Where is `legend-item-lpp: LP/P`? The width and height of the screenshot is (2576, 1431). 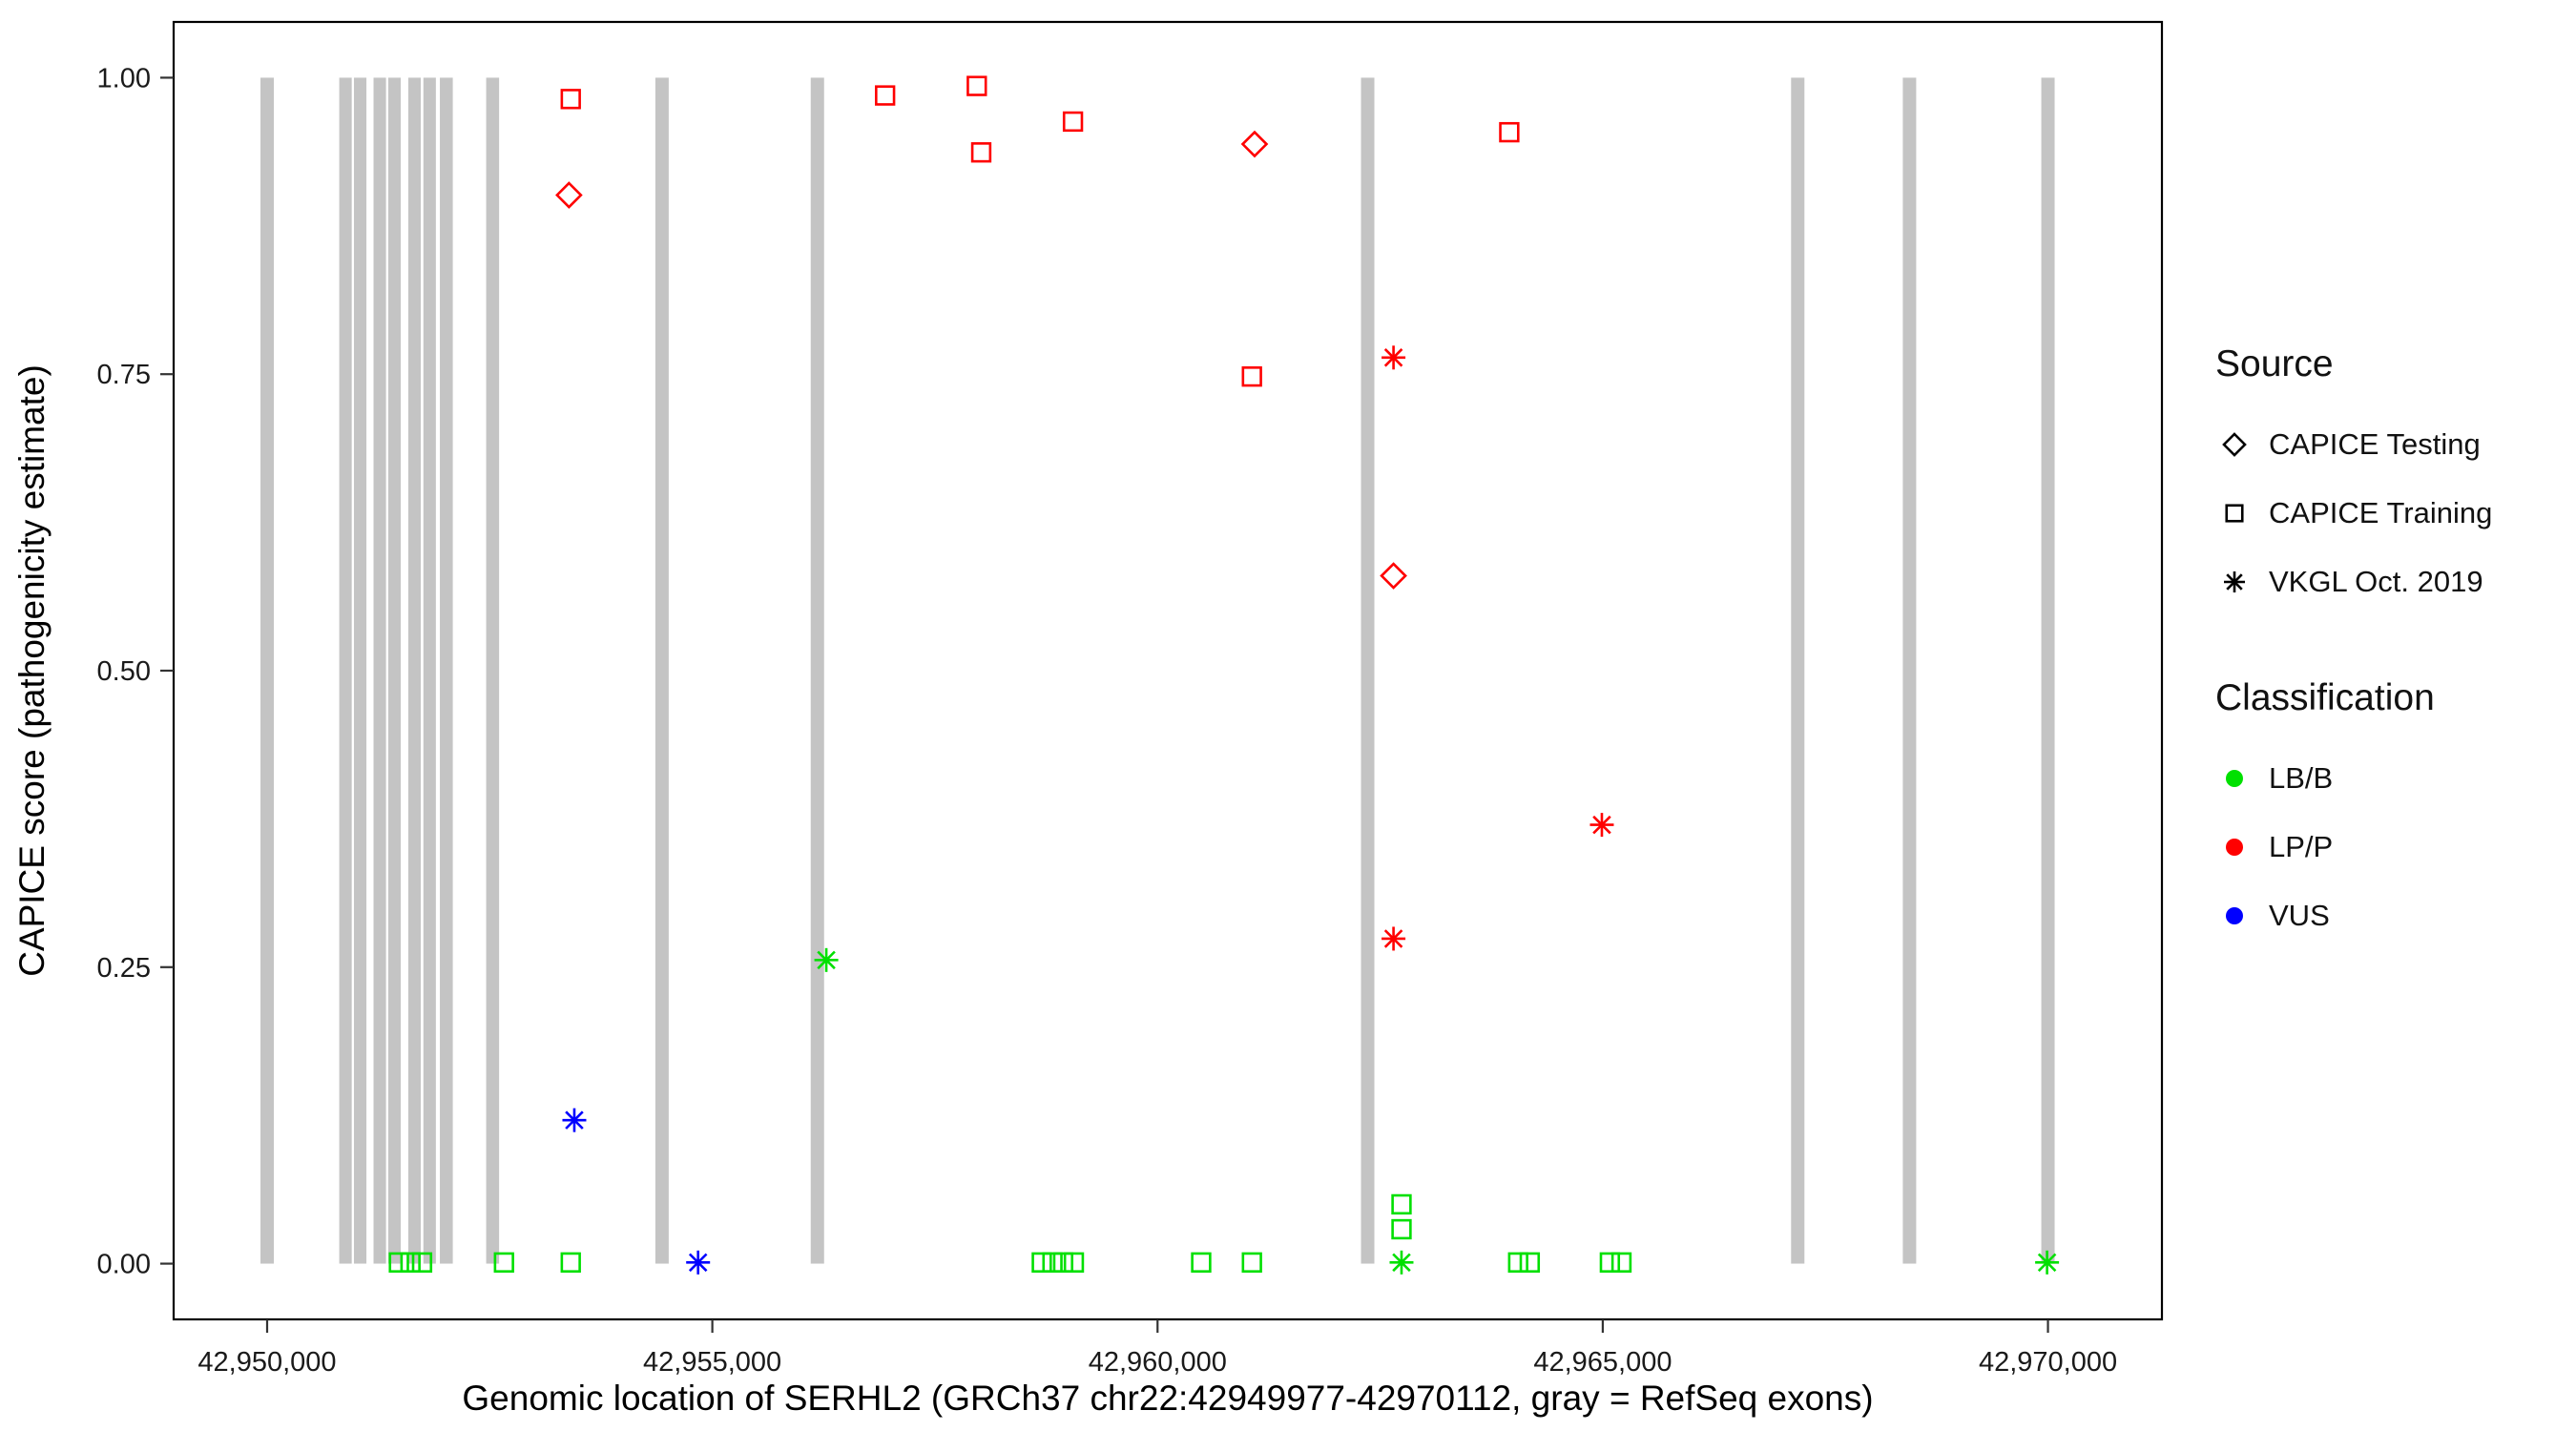 legend-item-lpp: LP/P is located at coordinates (2391, 847).